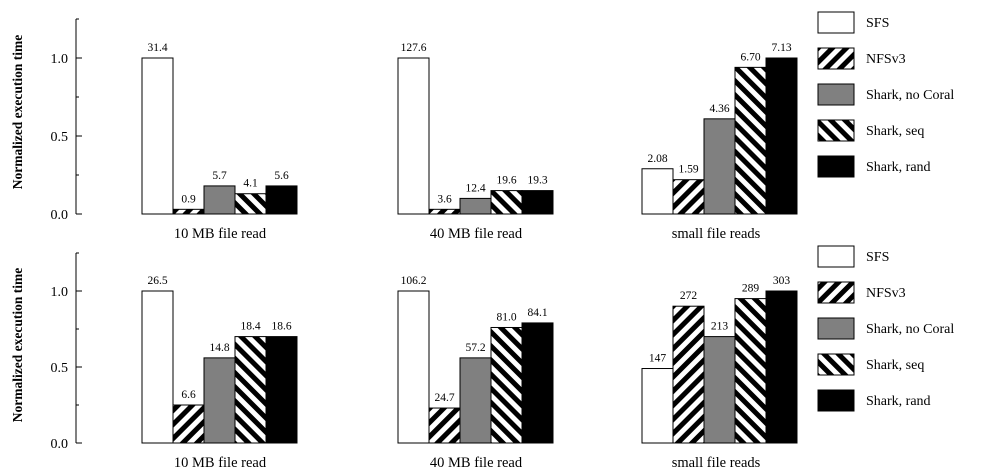  What do you see at coordinates (782, 281) in the screenshot?
I see `data-label: 303` at bounding box center [782, 281].